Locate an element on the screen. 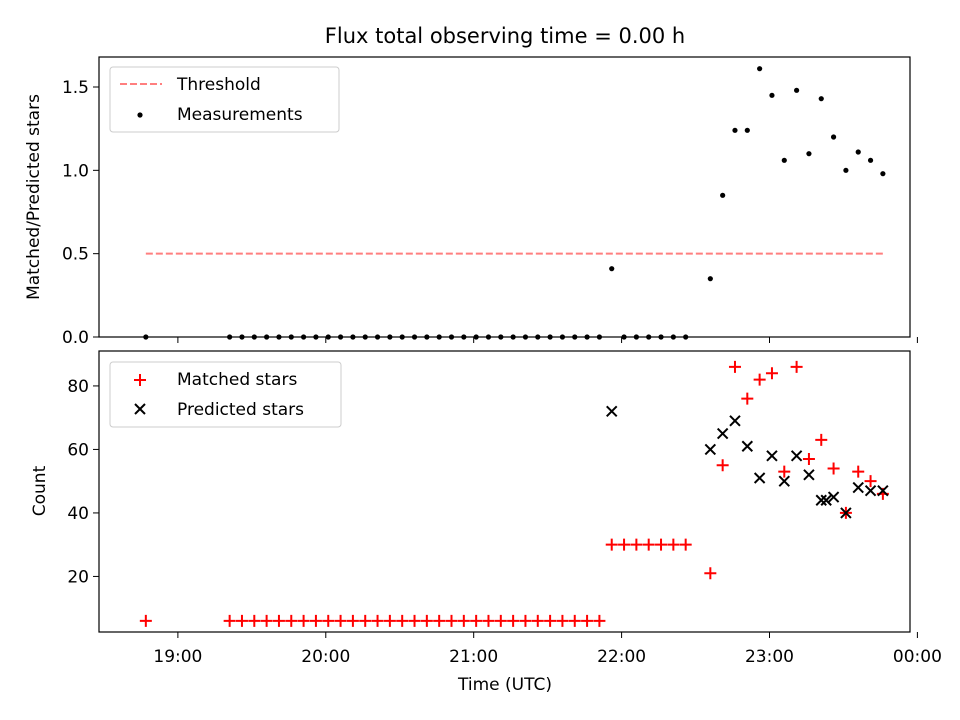 The height and width of the screenshot is (720, 960). legend-measurements-swatch is located at coordinates (140, 115).